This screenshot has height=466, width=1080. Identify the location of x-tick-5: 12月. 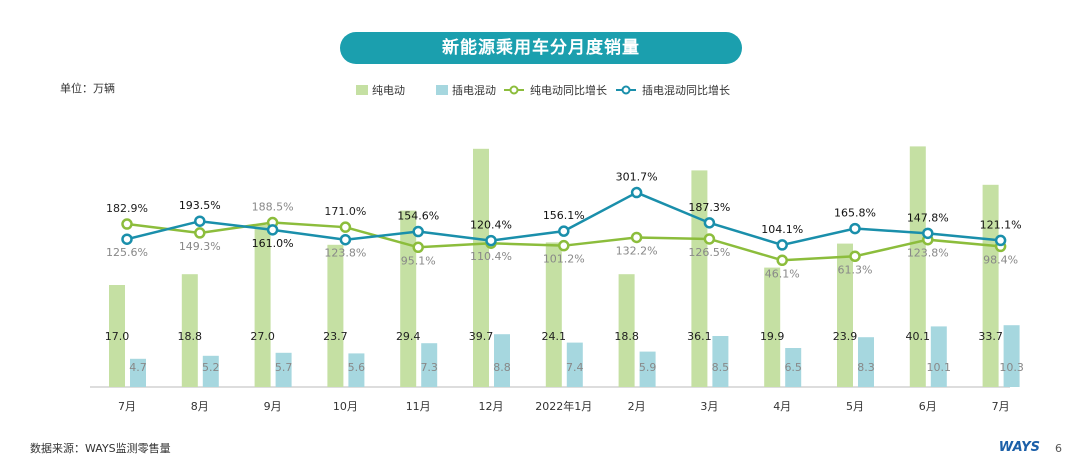
(491, 406).